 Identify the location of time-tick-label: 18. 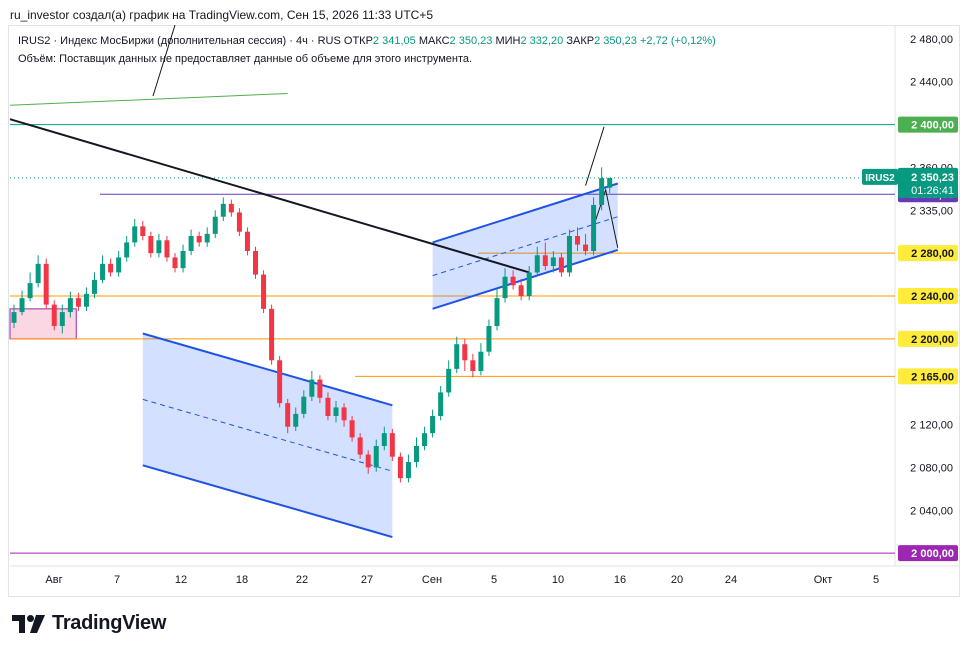
(242, 580).